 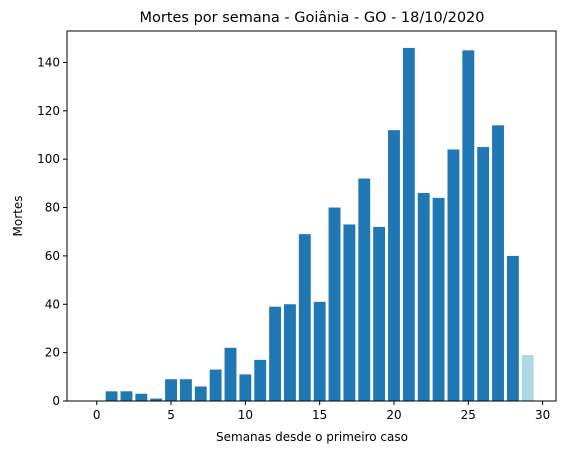 I want to click on x-tick-label: 20, so click(x=393, y=415).